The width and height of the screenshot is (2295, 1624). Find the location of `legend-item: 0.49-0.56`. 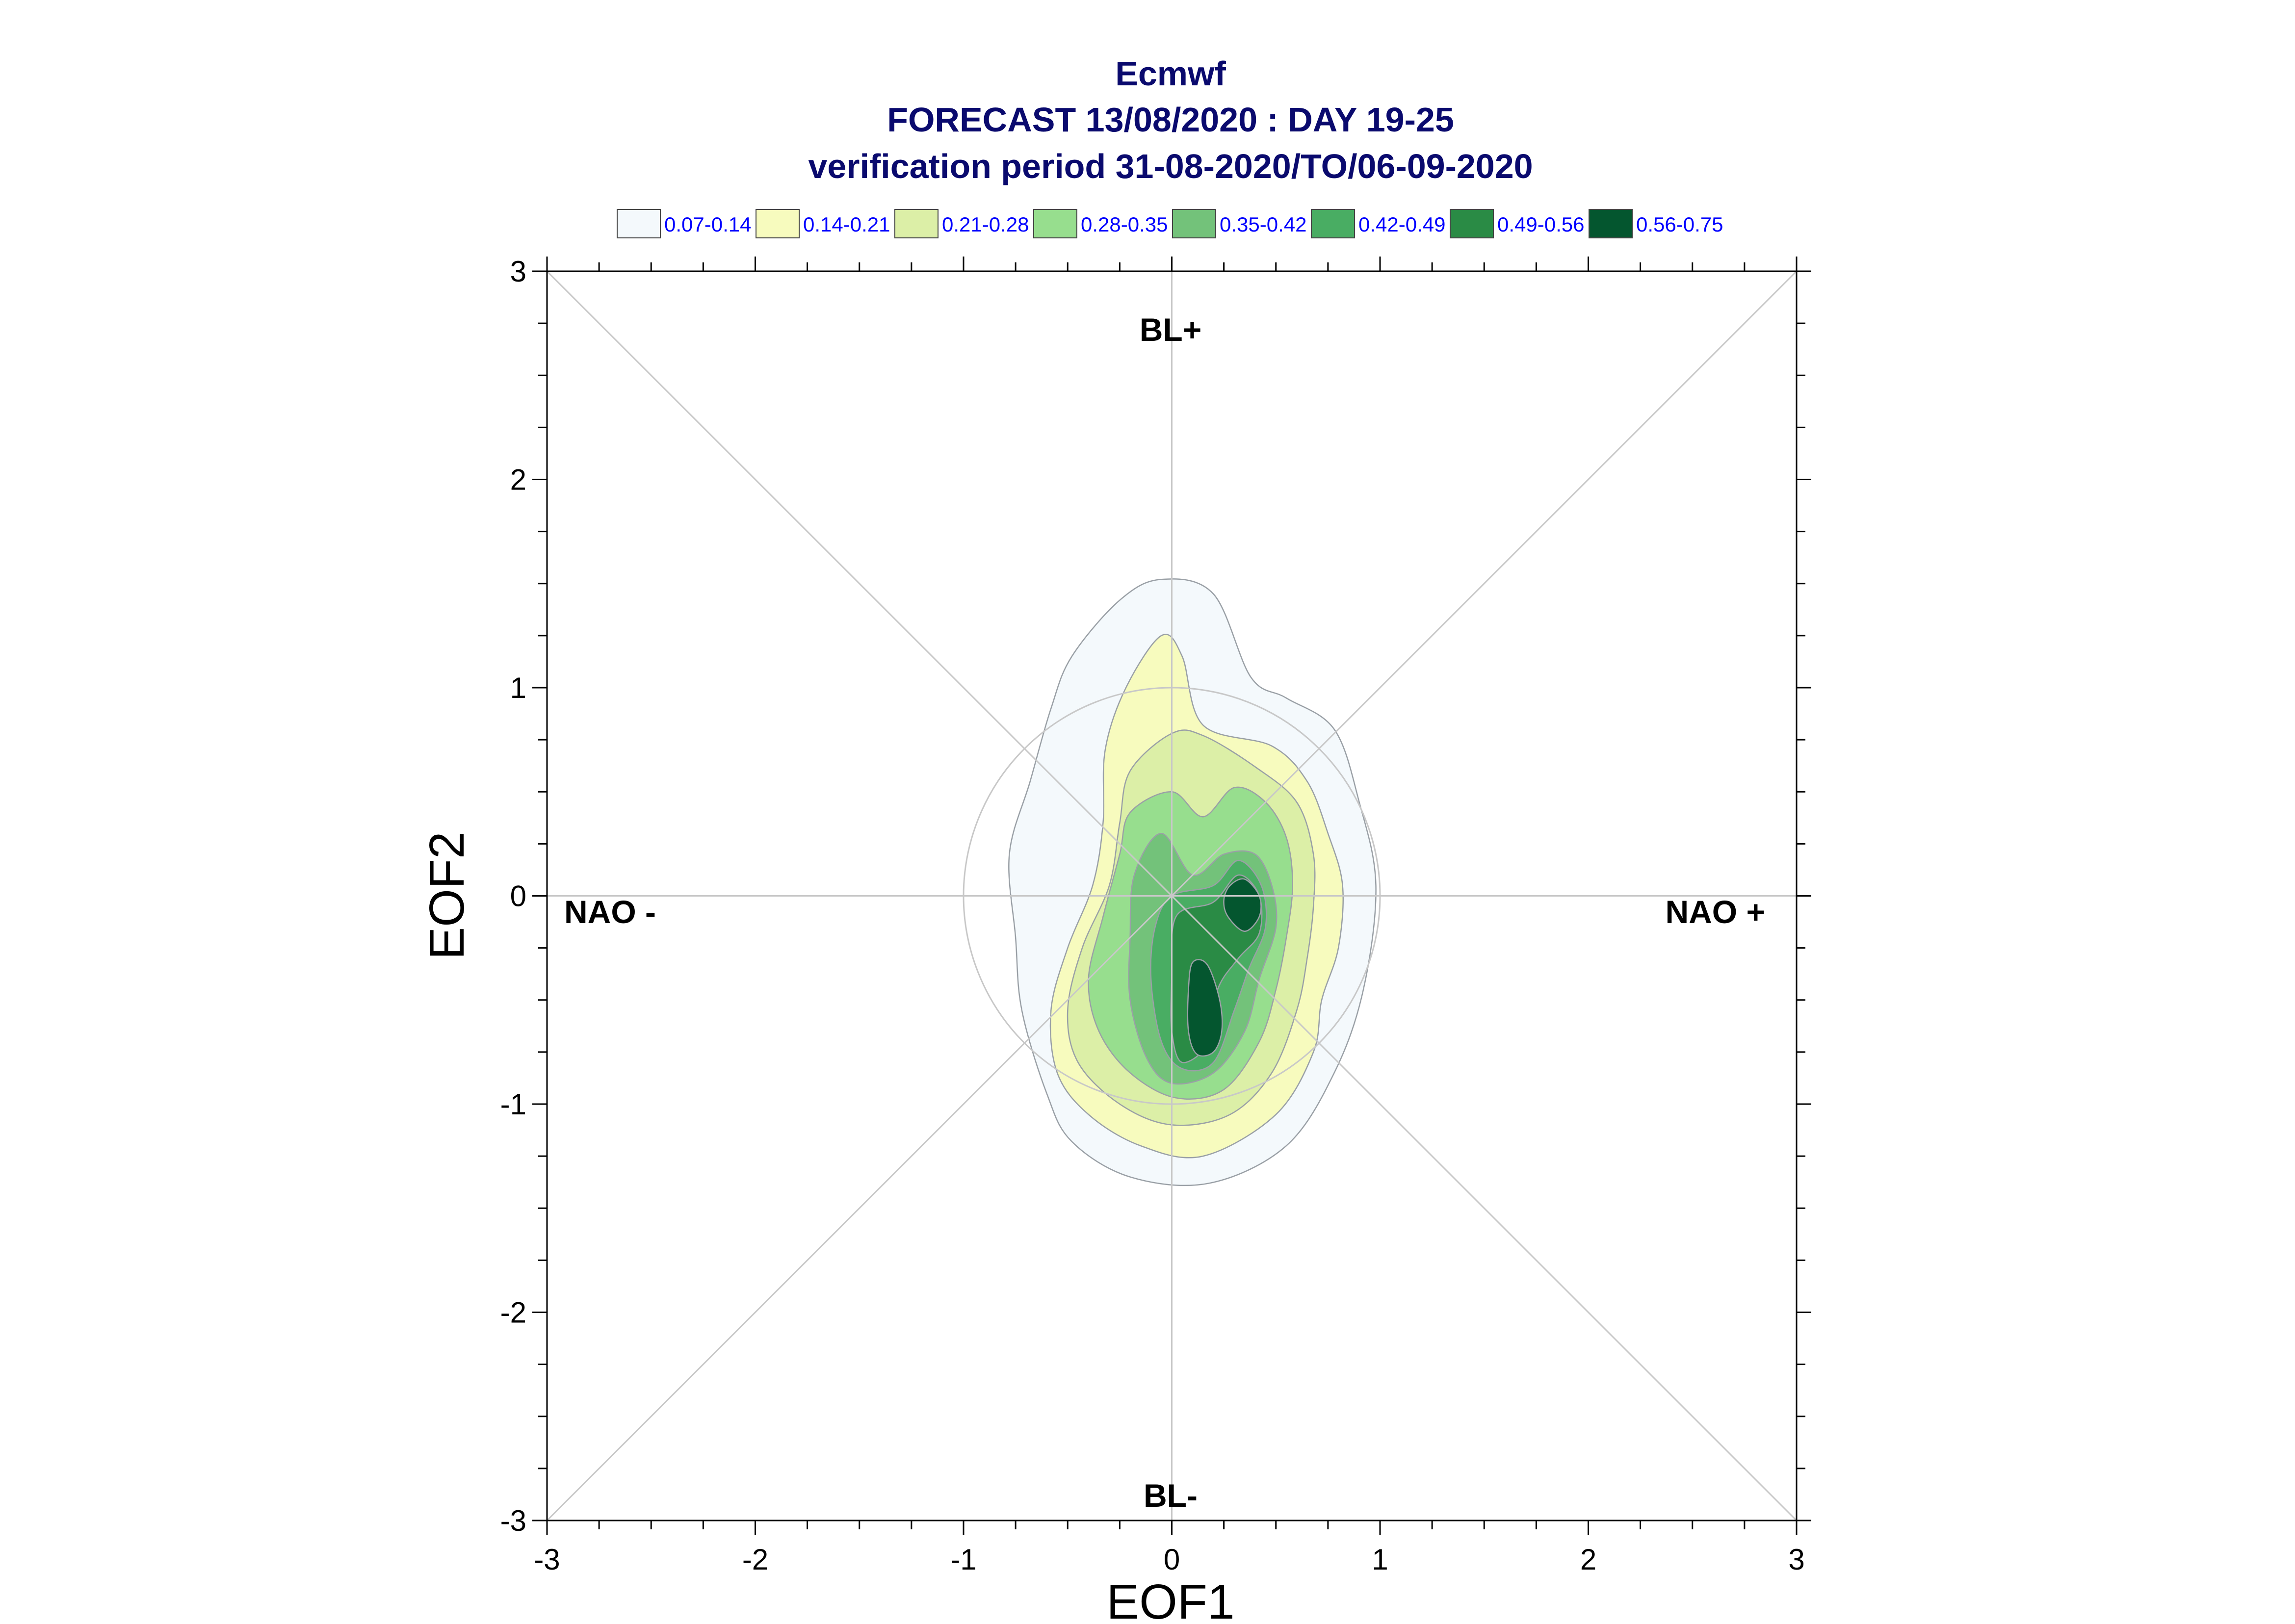

legend-item: 0.49-0.56 is located at coordinates (1517, 223).